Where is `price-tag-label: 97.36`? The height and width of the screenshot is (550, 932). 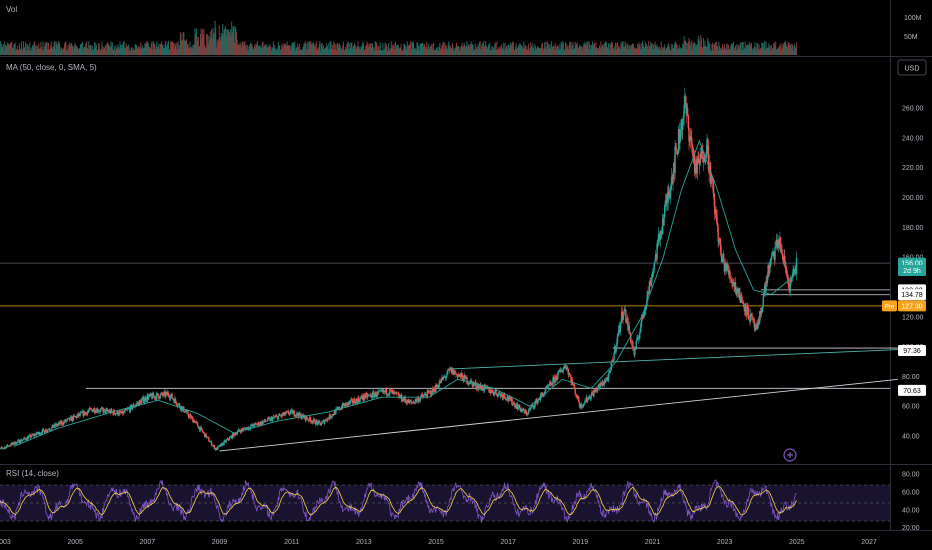 price-tag-label: 97.36 is located at coordinates (912, 351).